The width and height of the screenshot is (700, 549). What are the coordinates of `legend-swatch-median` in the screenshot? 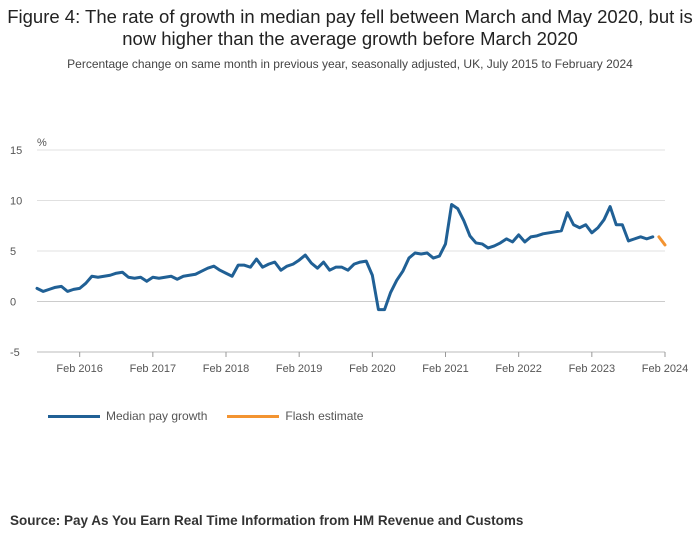 It's located at (74, 416).